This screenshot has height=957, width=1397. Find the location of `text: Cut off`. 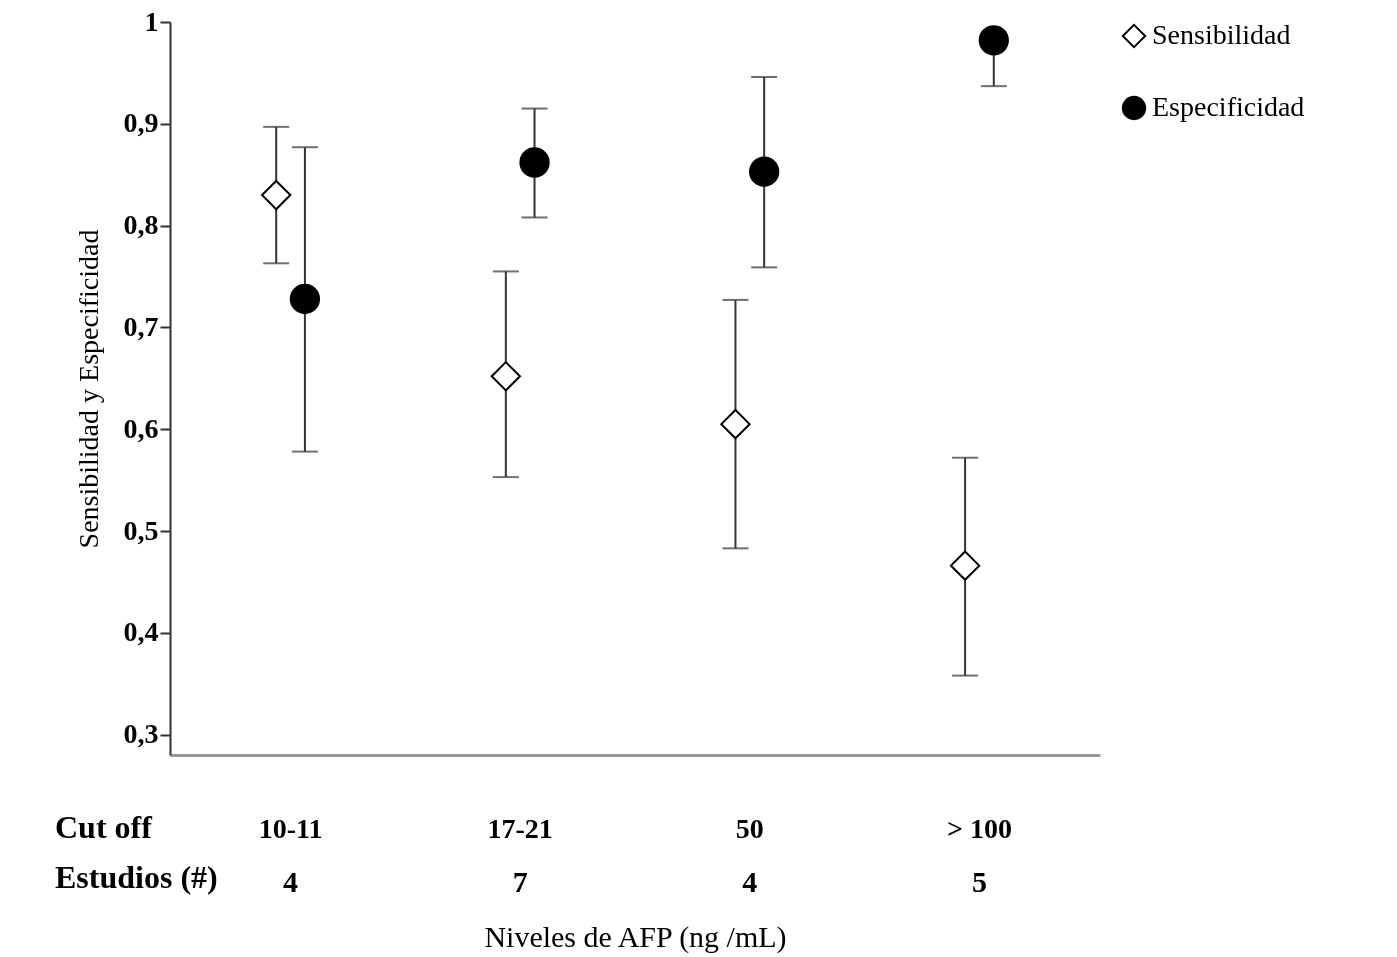

text: Cut off is located at coordinates (104, 827).